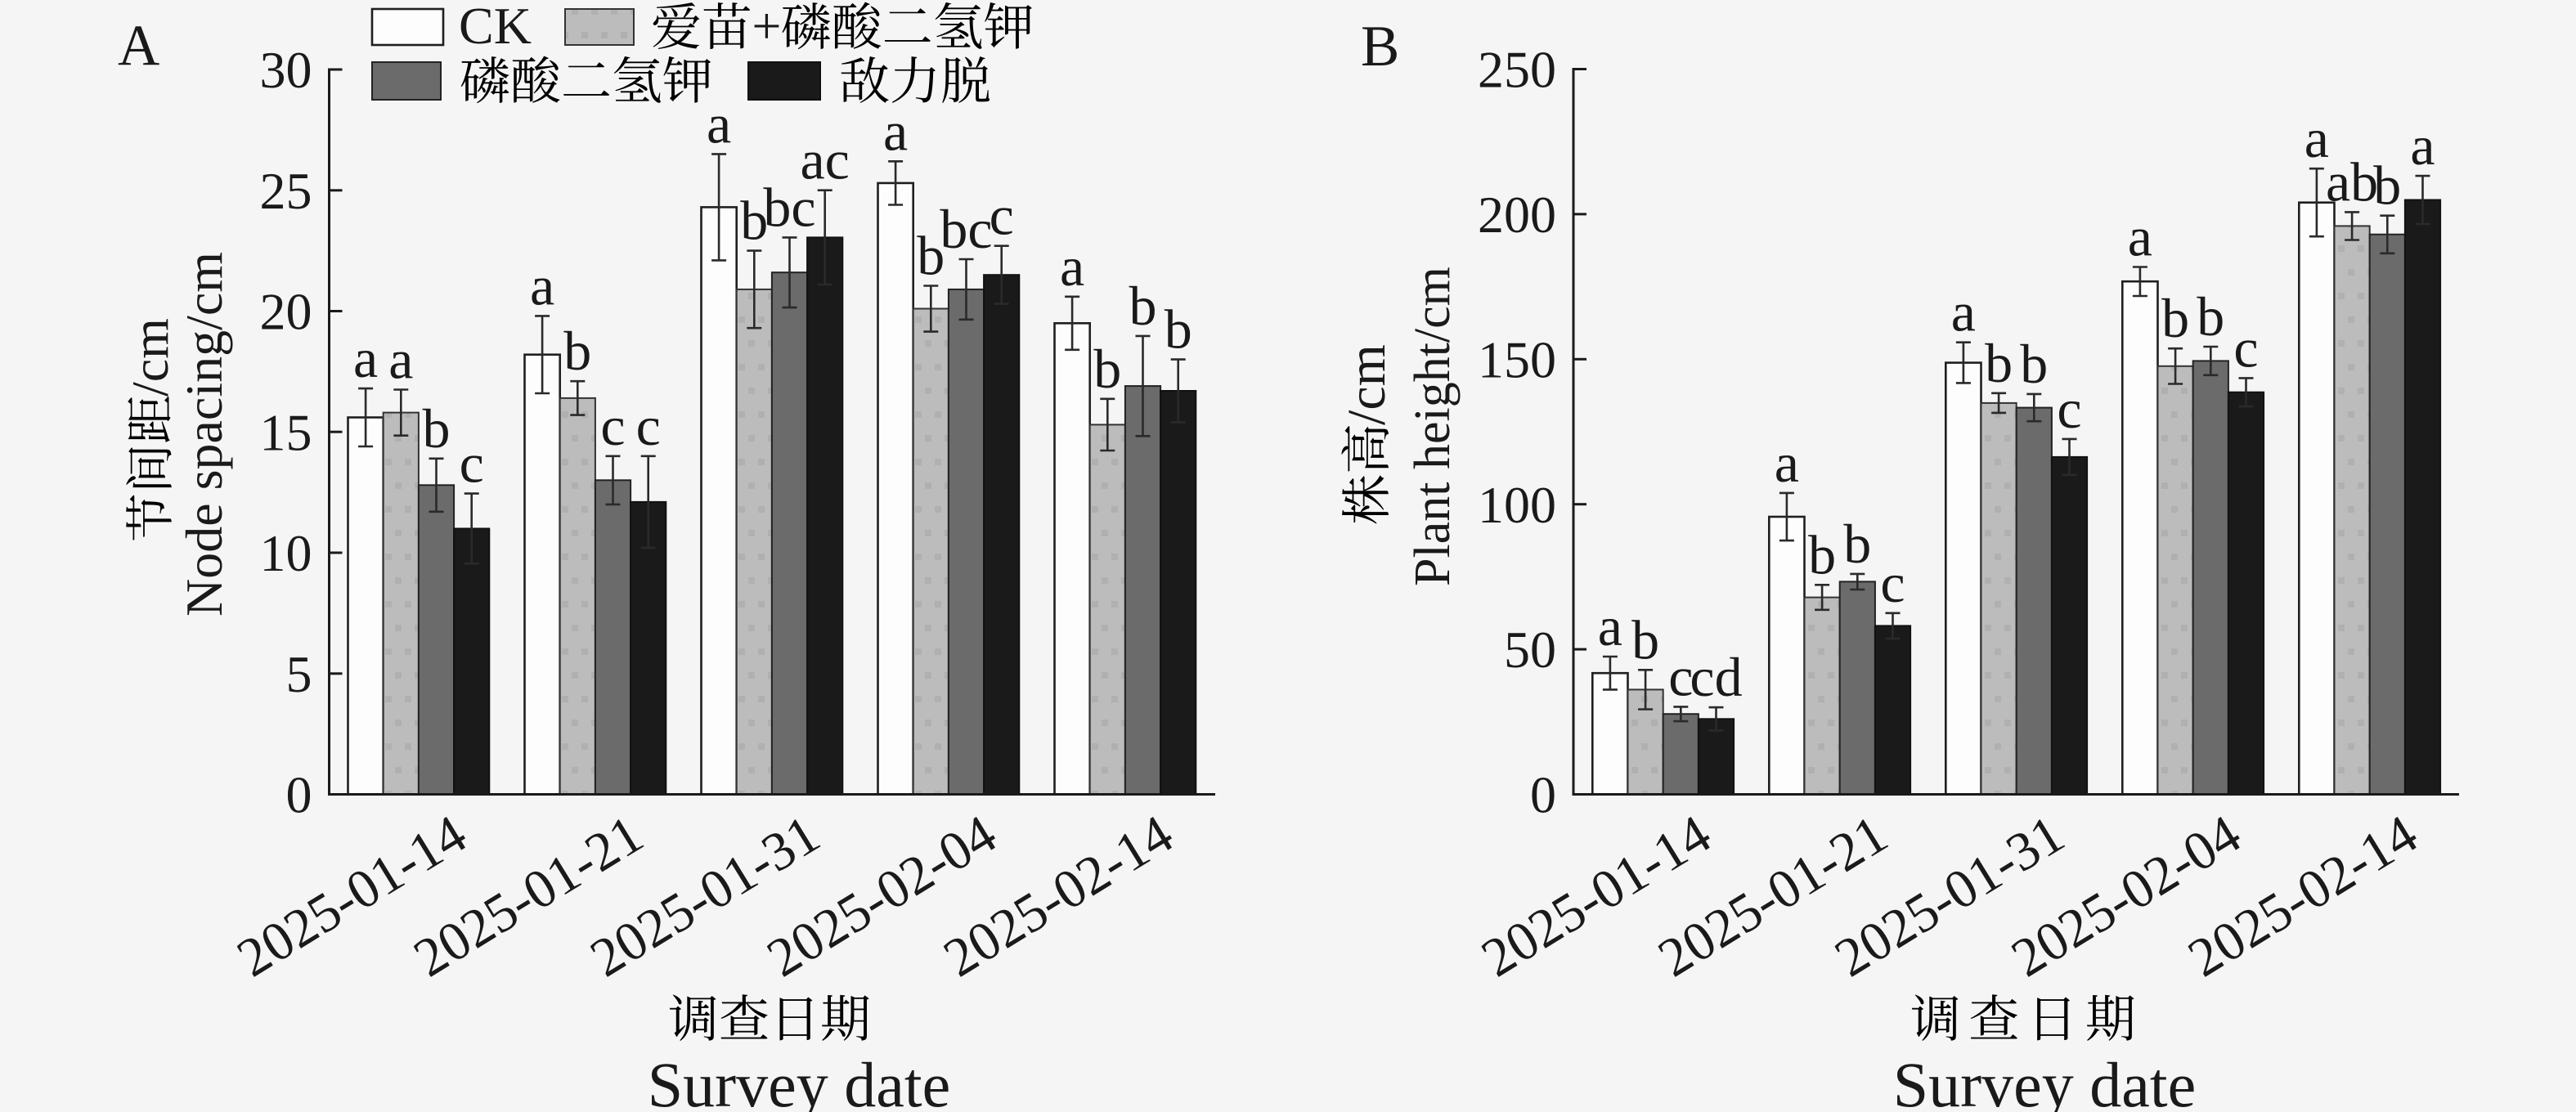 Image resolution: width=2576 pixels, height=1112 pixels. What do you see at coordinates (1517, 70) in the screenshot?
I see `svg-text: 250` at bounding box center [1517, 70].